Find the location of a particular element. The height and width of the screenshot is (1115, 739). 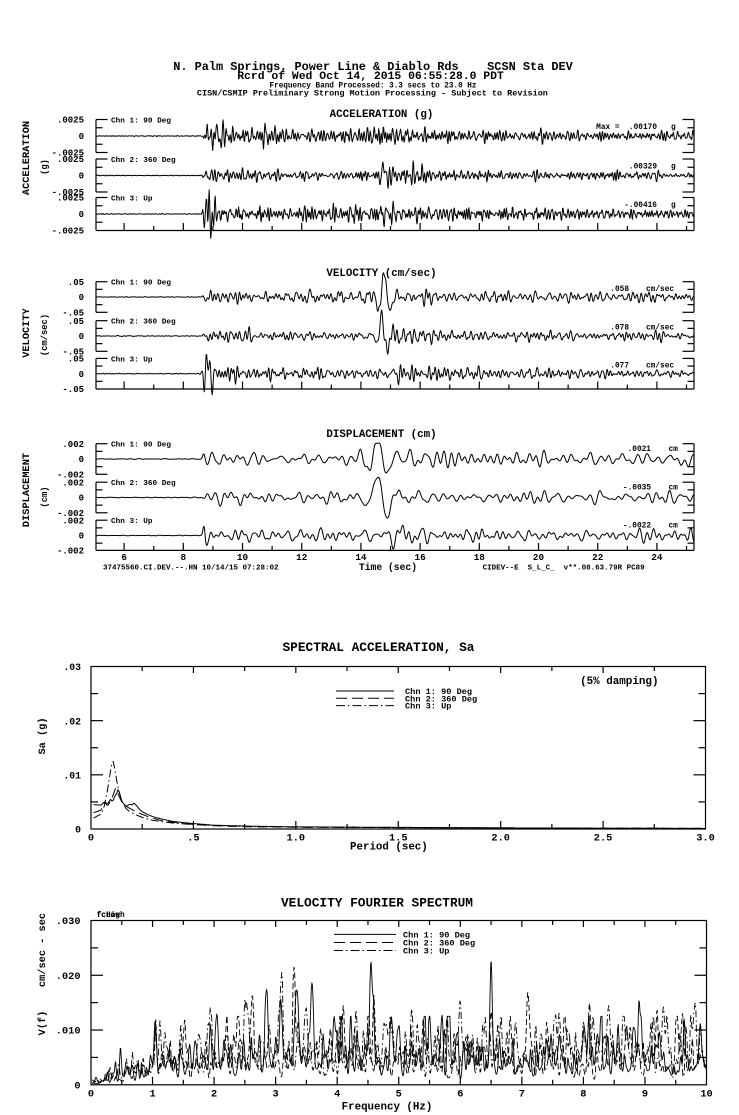

svg-text: .020 is located at coordinates (68, 977).